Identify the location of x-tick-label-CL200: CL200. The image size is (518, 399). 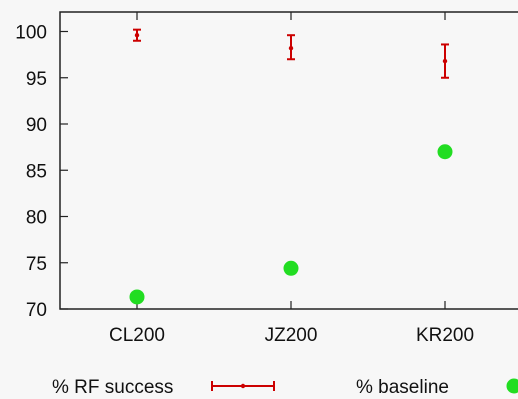
(137, 335).